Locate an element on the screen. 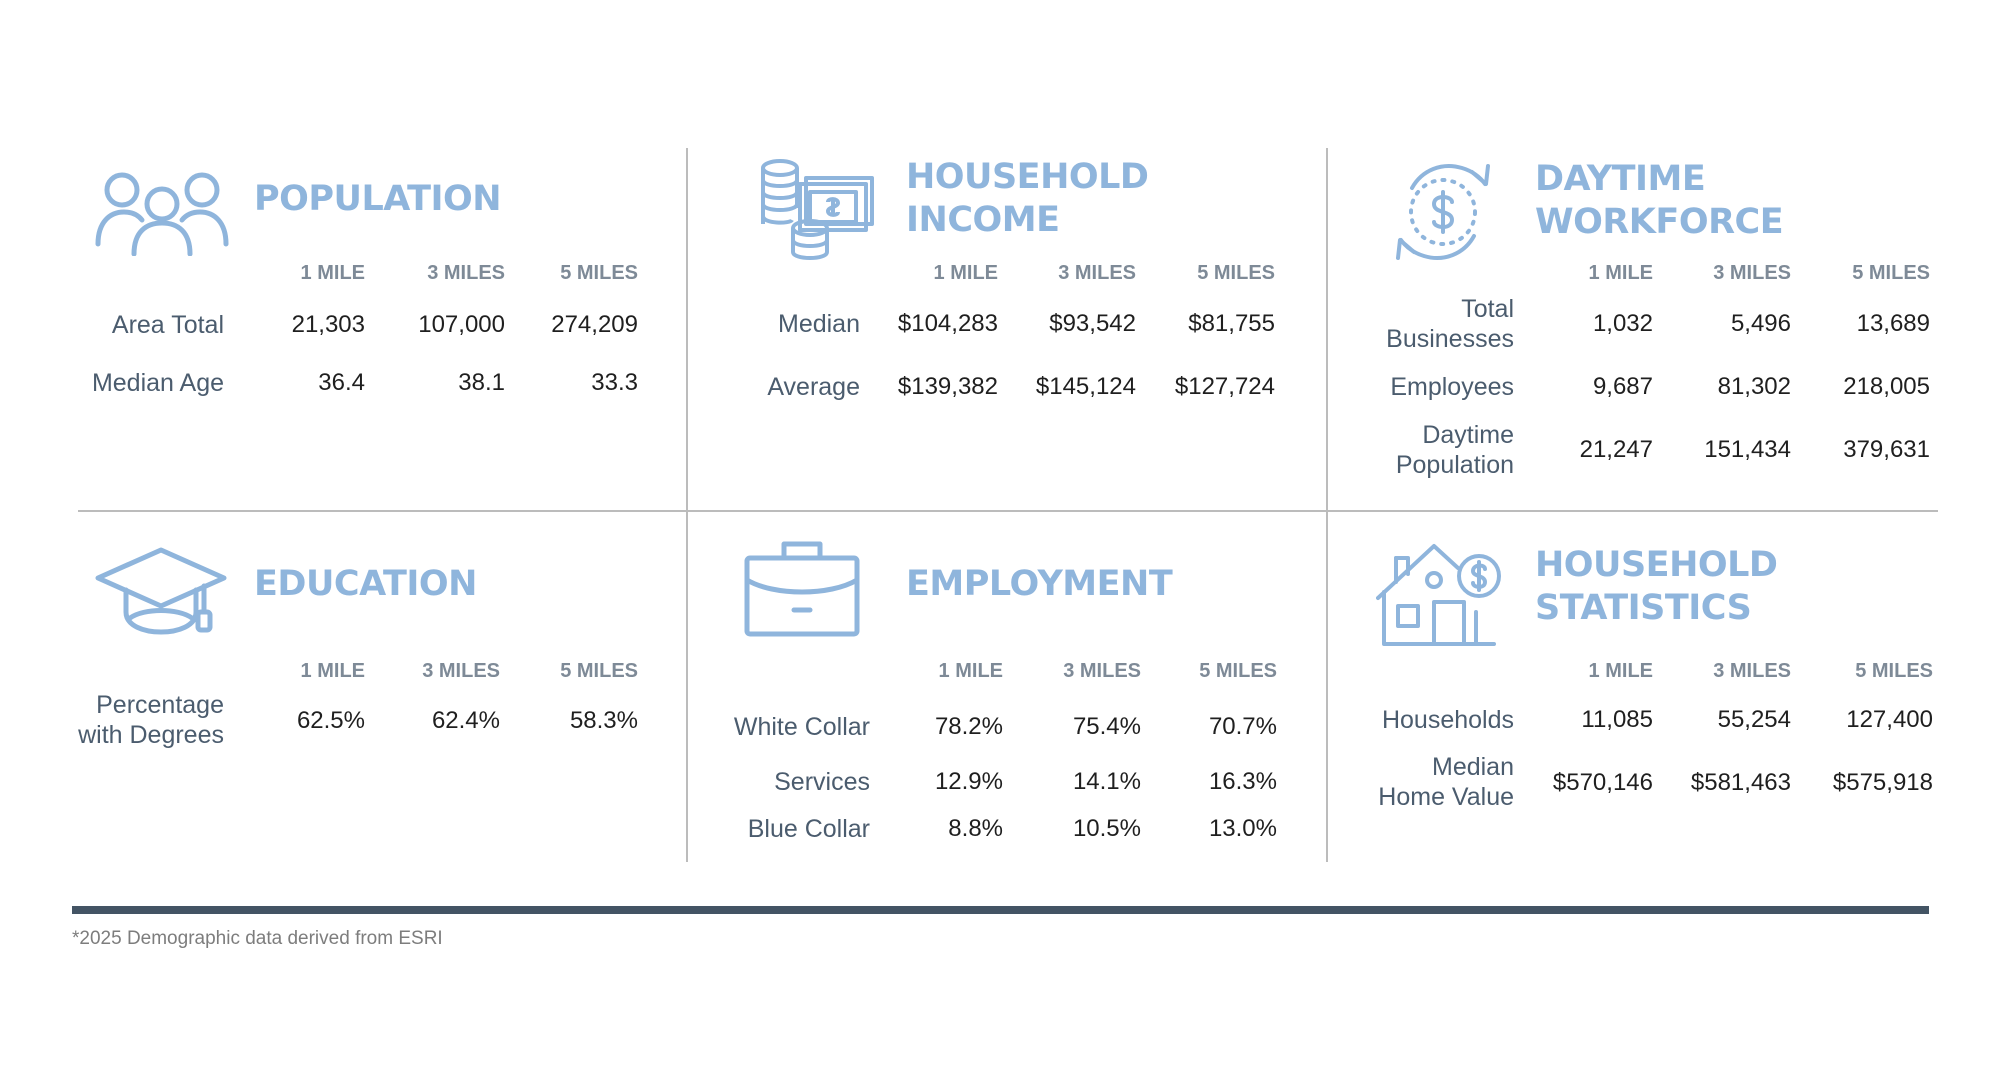  population-title: POPULATION is located at coordinates (378, 199).